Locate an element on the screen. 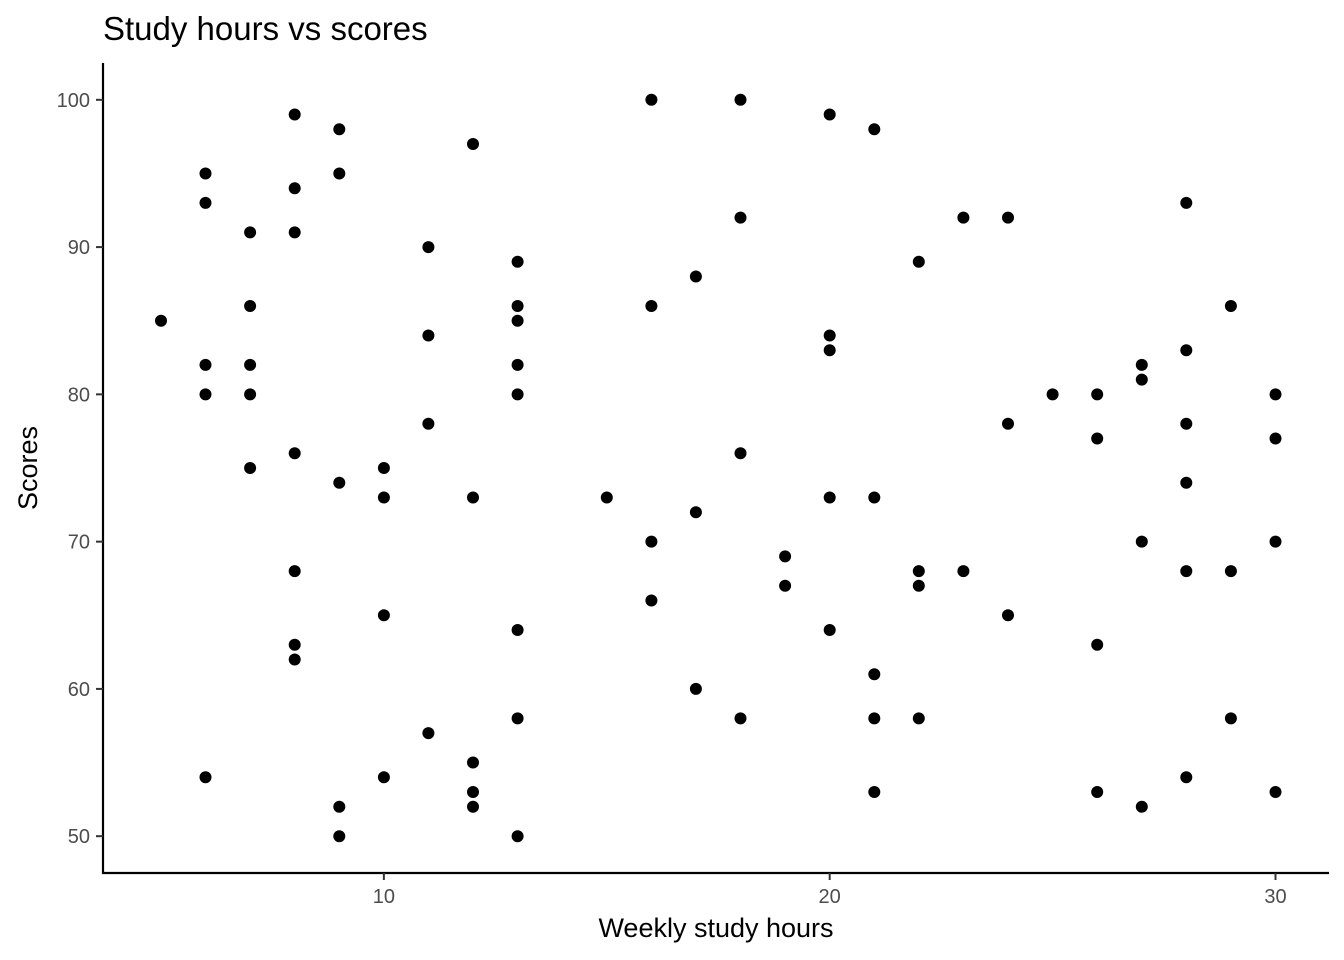 The height and width of the screenshot is (960, 1344). y-axis-title: Scores is located at coordinates (28, 468).